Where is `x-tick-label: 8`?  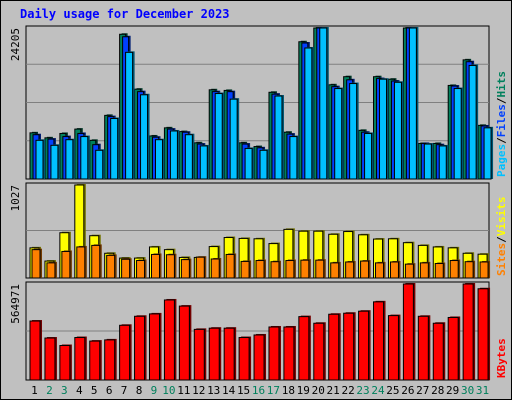
x-tick-label: 8 is located at coordinates (139, 390).